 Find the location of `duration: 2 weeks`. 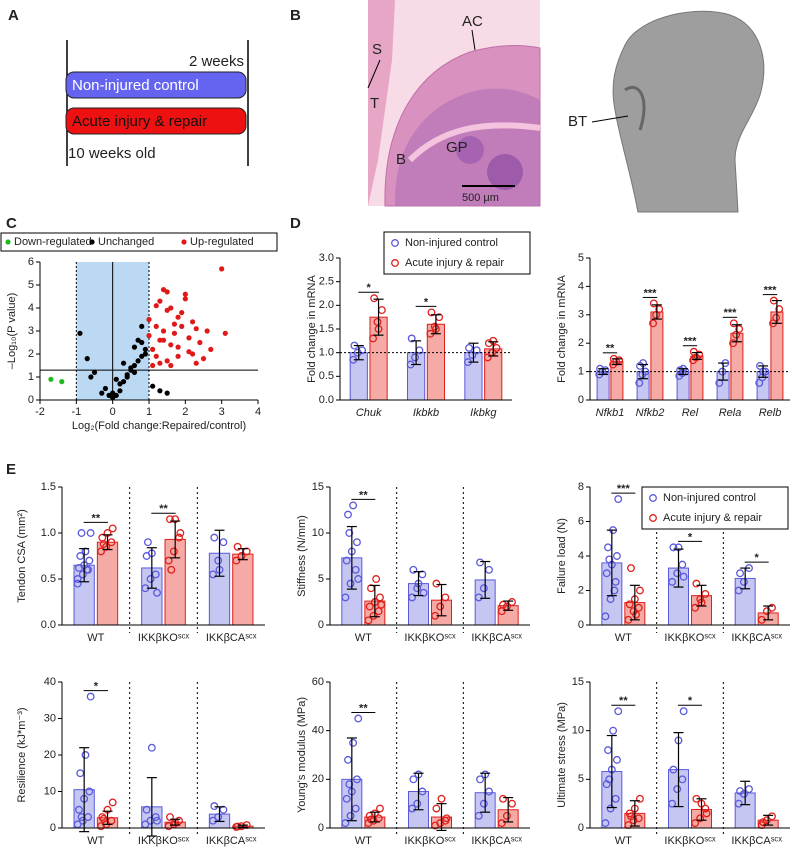

duration: 2 weeks is located at coordinates (216, 61).